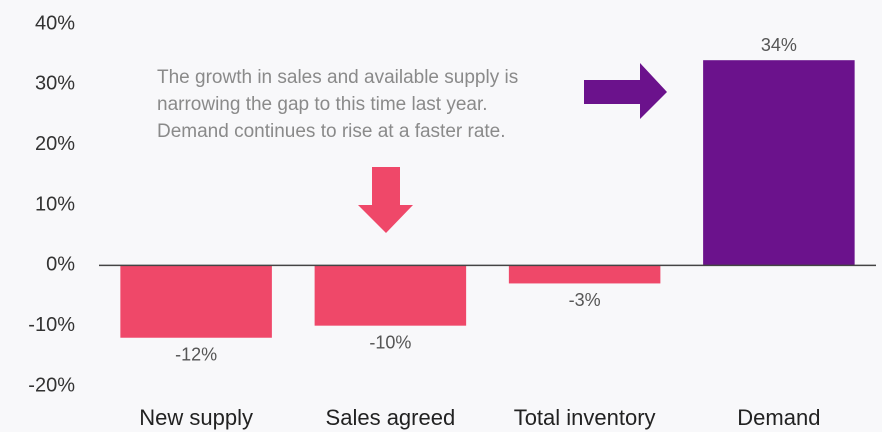 Image resolution: width=882 pixels, height=432 pixels. Describe the element at coordinates (585, 300) in the screenshot. I see `value-label: -3%` at that location.